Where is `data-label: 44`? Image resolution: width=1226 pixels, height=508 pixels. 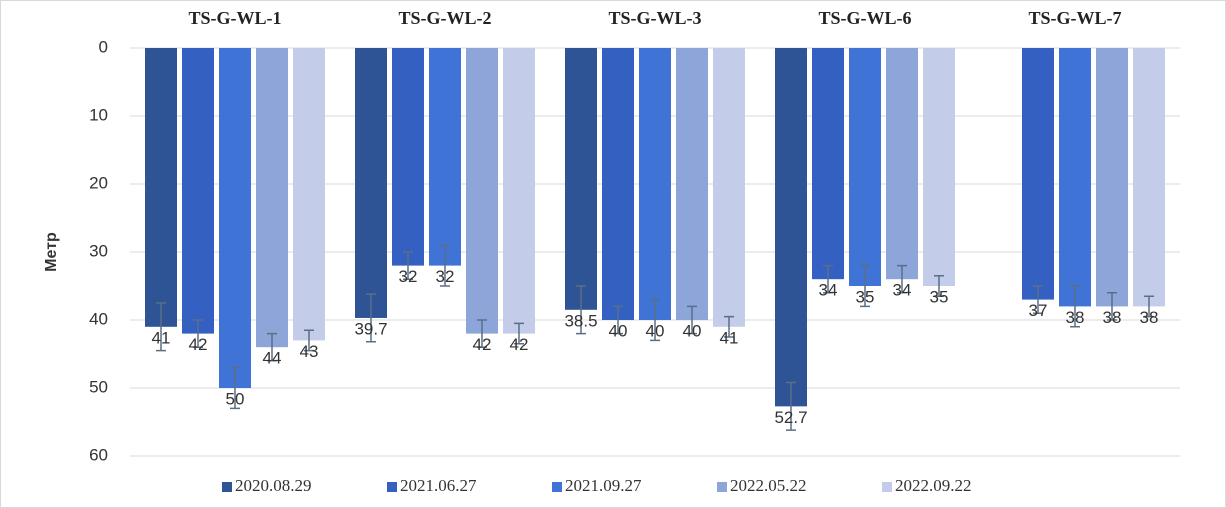
data-label: 44 is located at coordinates (272, 358).